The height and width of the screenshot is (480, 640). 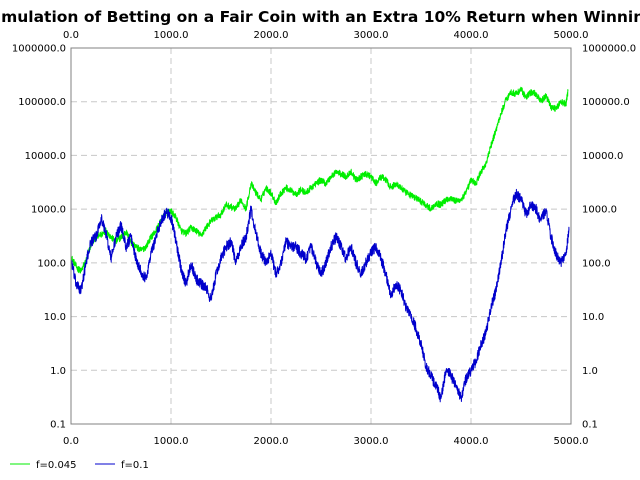 What do you see at coordinates (602, 156) in the screenshot?
I see `y-tick-label-right: 10000.0` at bounding box center [602, 156].